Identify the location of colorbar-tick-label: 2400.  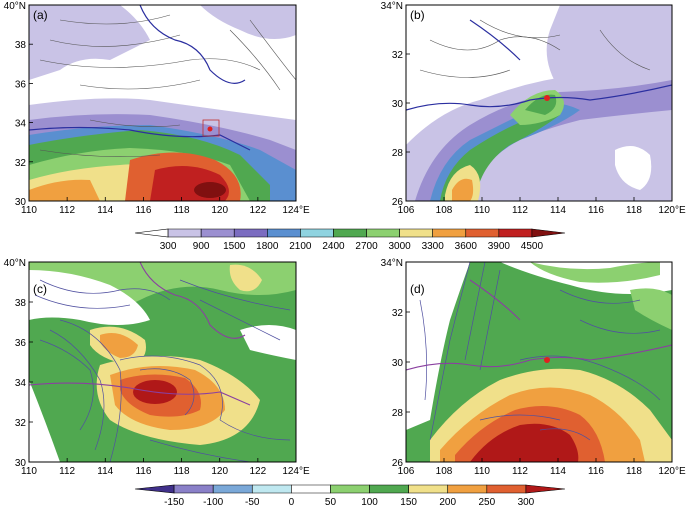
(333, 246).